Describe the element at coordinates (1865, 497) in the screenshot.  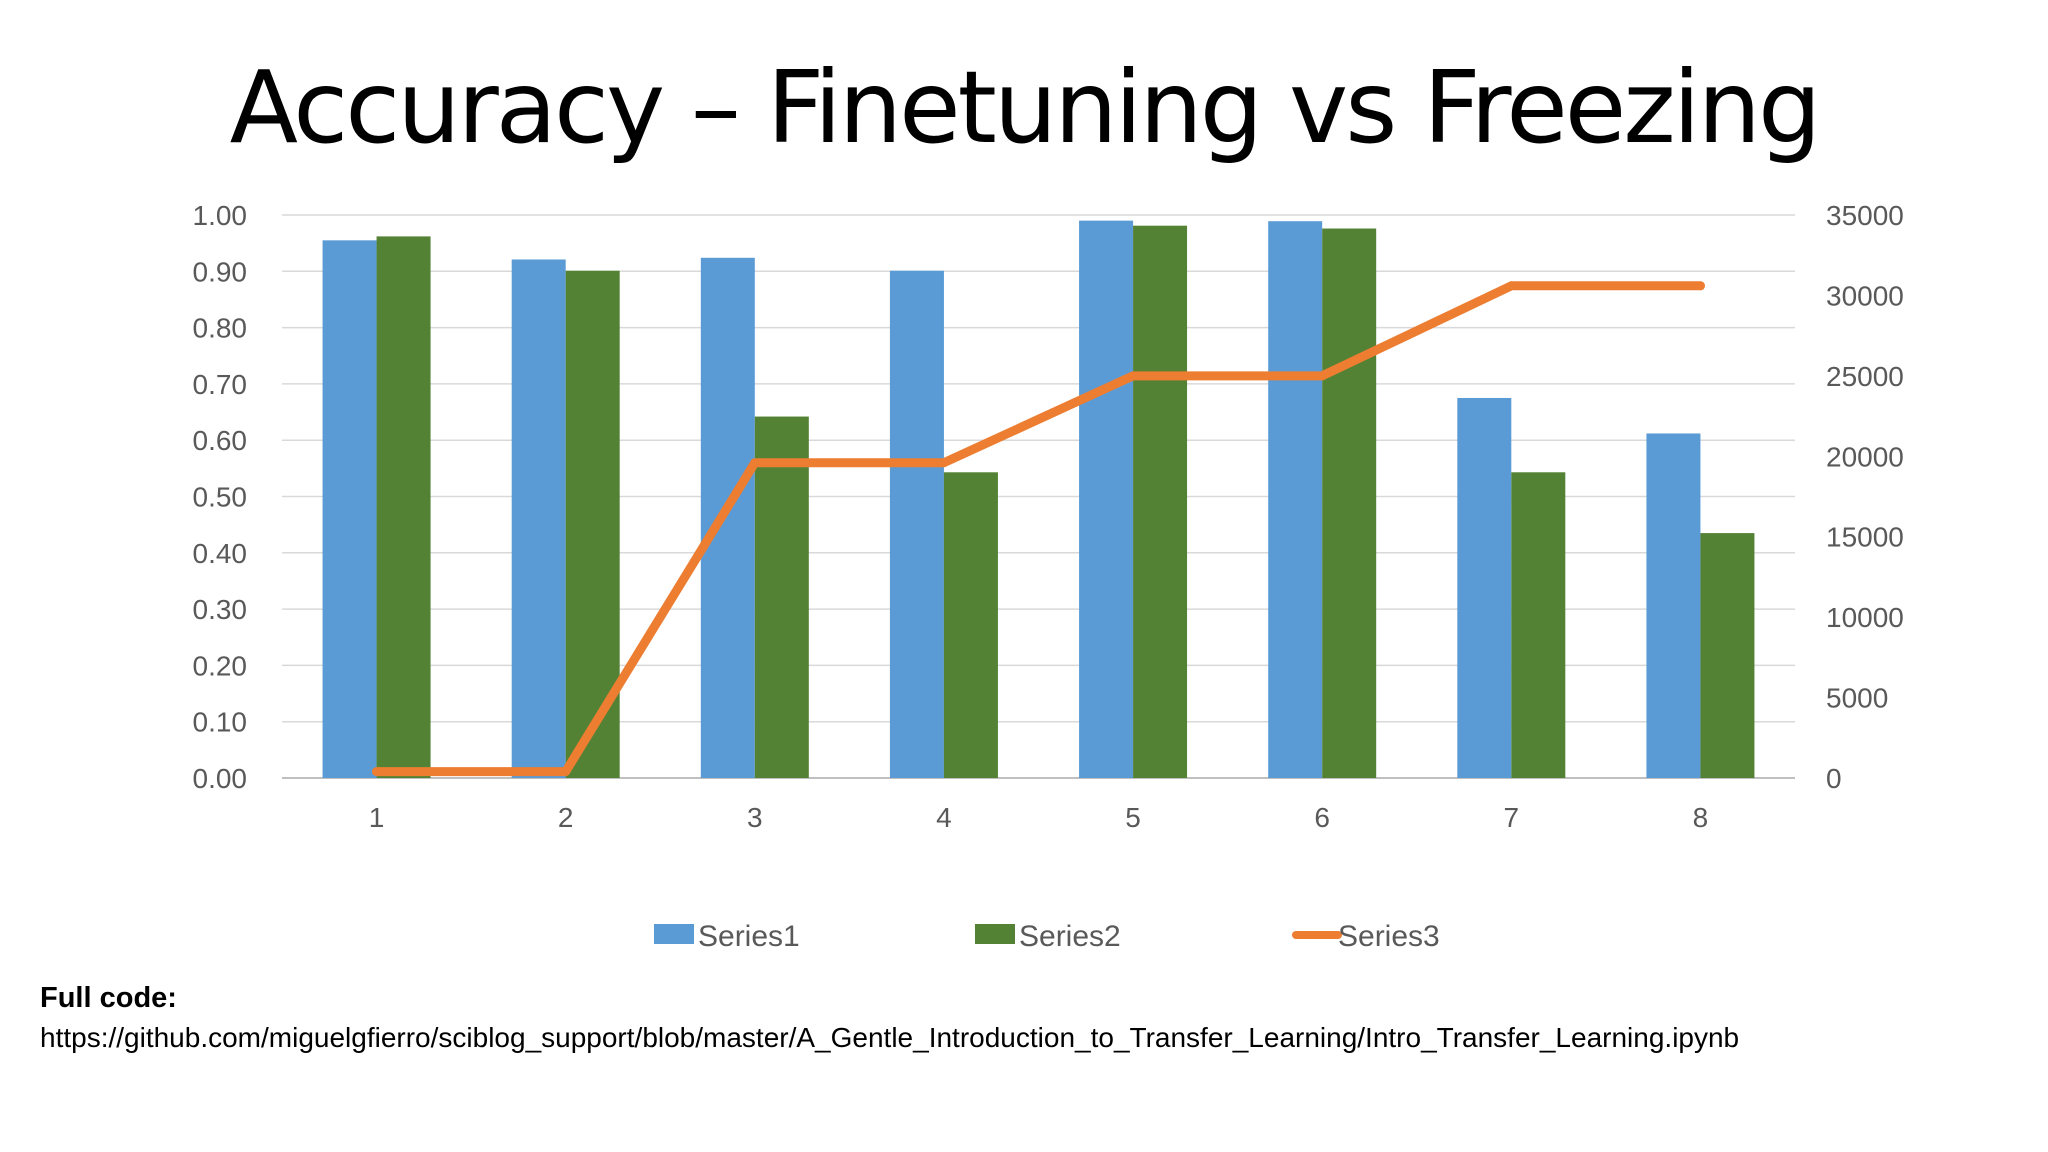
I see `right-axis-ticks: 0 5000 10000 15000 20000 25000 30000 35000` at that location.